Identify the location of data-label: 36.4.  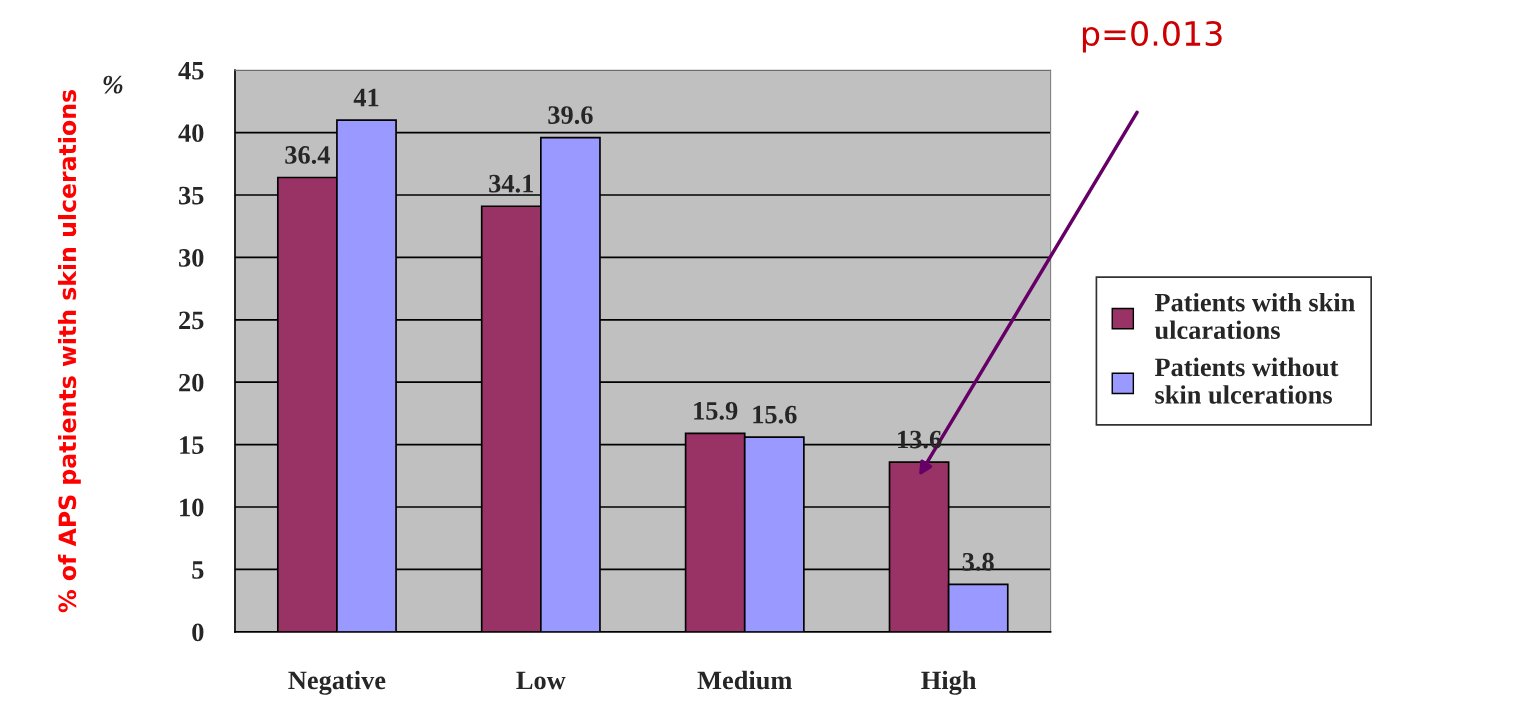
(307, 155).